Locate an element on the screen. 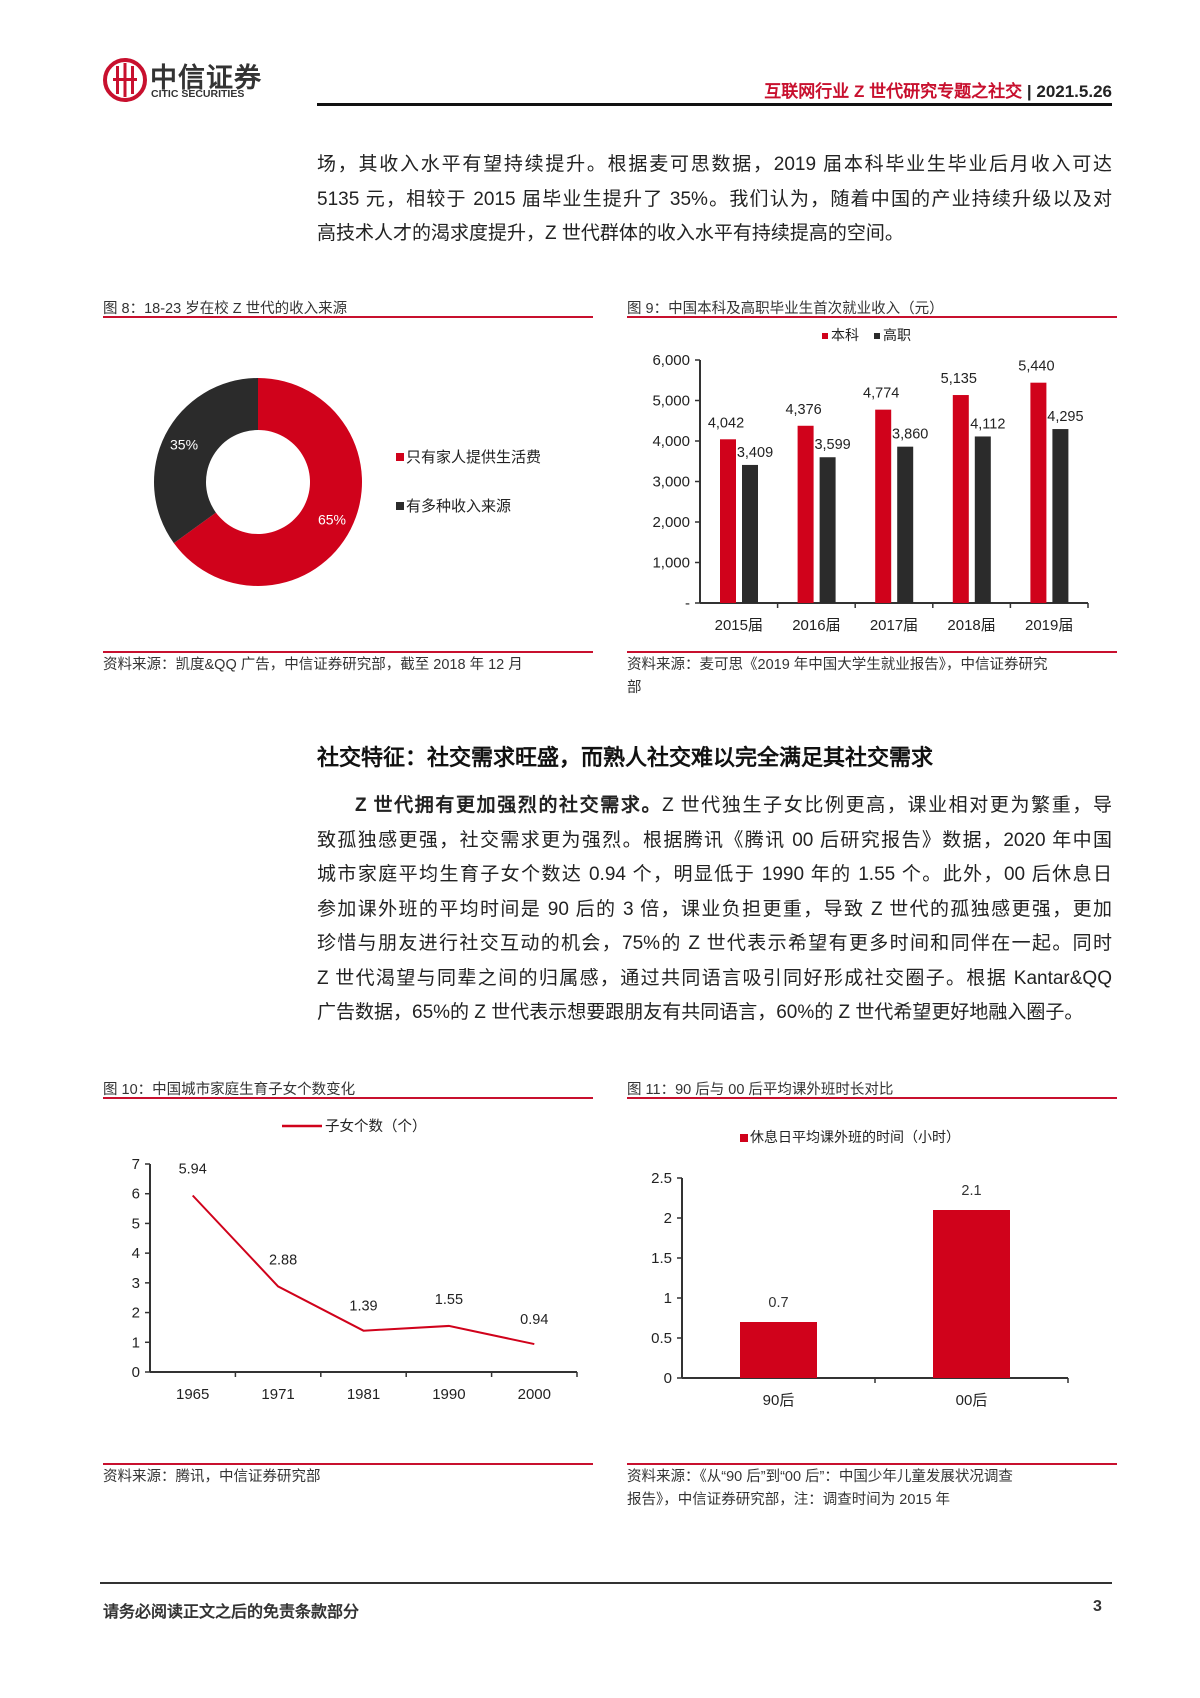 This screenshot has width=1200, height=1698. fig8-title: 图 8：18-23 岁在校 Z 世代的收入来源 is located at coordinates (225, 309).